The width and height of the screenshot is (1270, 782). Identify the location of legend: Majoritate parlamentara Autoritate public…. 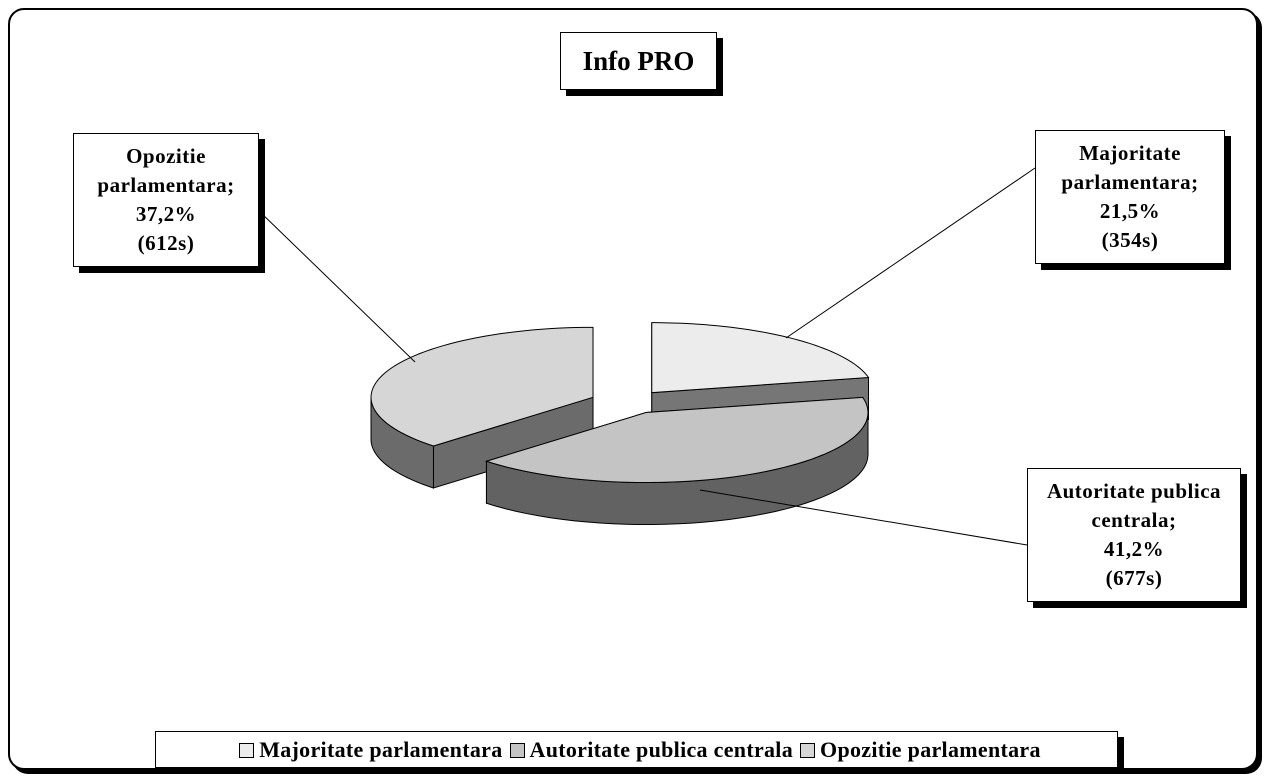
(636, 749).